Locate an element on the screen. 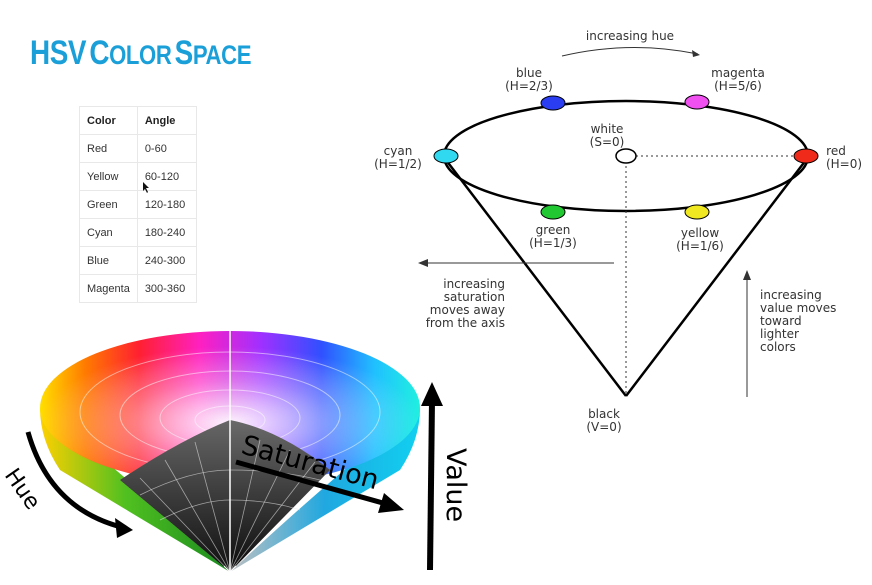  green-value: (H=1/3) is located at coordinates (553, 243).